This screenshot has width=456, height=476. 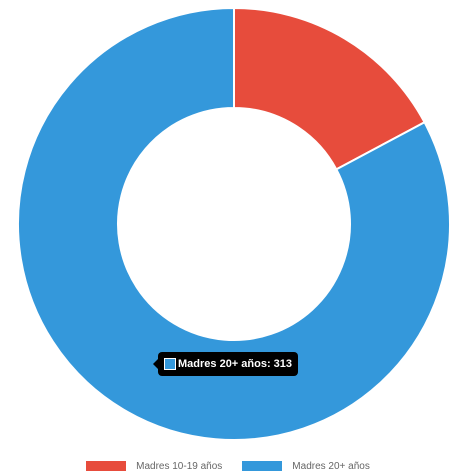 What do you see at coordinates (179, 466) in the screenshot?
I see `legend-label-madres-10-19: Madres 10-19 años` at bounding box center [179, 466].